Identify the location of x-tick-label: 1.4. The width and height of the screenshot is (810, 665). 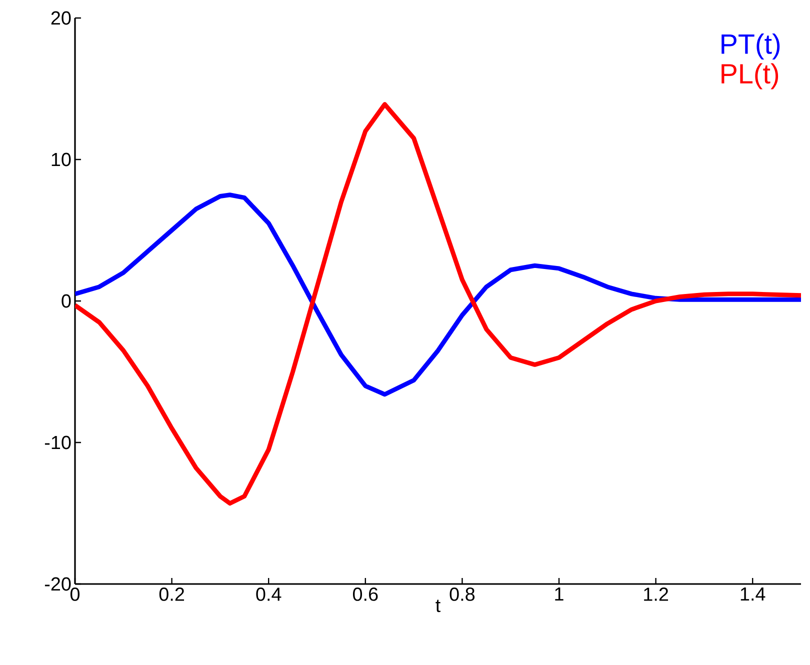
(753, 594).